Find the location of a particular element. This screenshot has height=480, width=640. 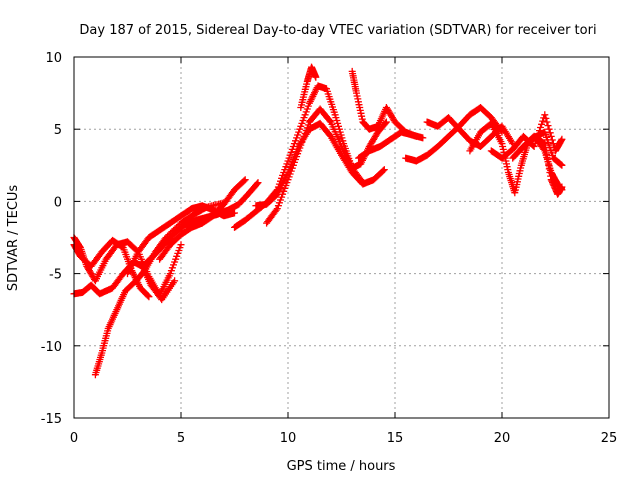

x-tick-label: 20 is located at coordinates (502, 438).